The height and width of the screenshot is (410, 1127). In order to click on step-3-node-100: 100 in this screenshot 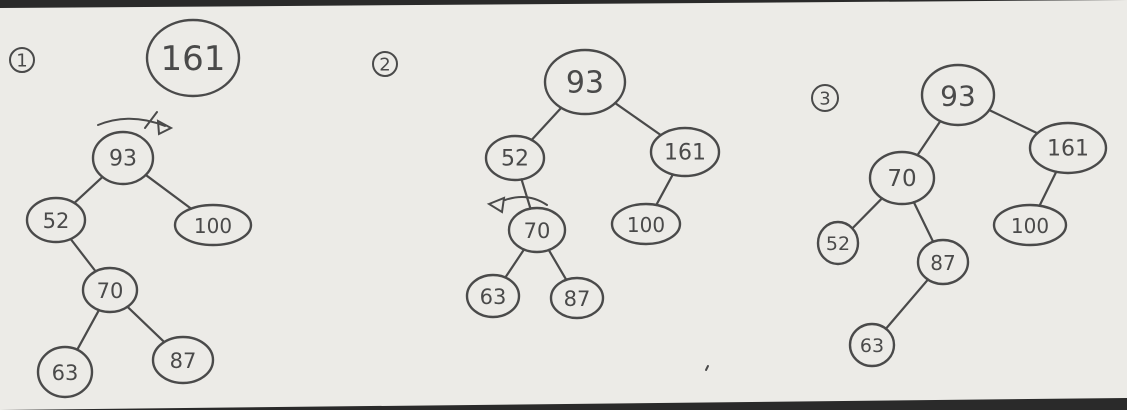, I will do `click(1030, 225)`.